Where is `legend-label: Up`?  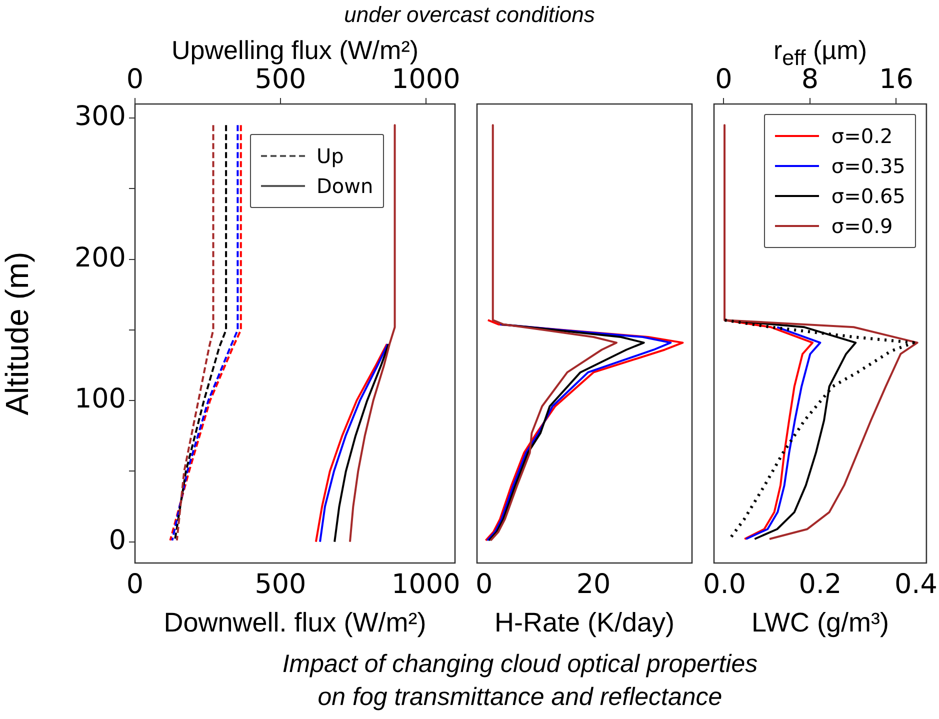
legend-label: Up is located at coordinates (330, 156).